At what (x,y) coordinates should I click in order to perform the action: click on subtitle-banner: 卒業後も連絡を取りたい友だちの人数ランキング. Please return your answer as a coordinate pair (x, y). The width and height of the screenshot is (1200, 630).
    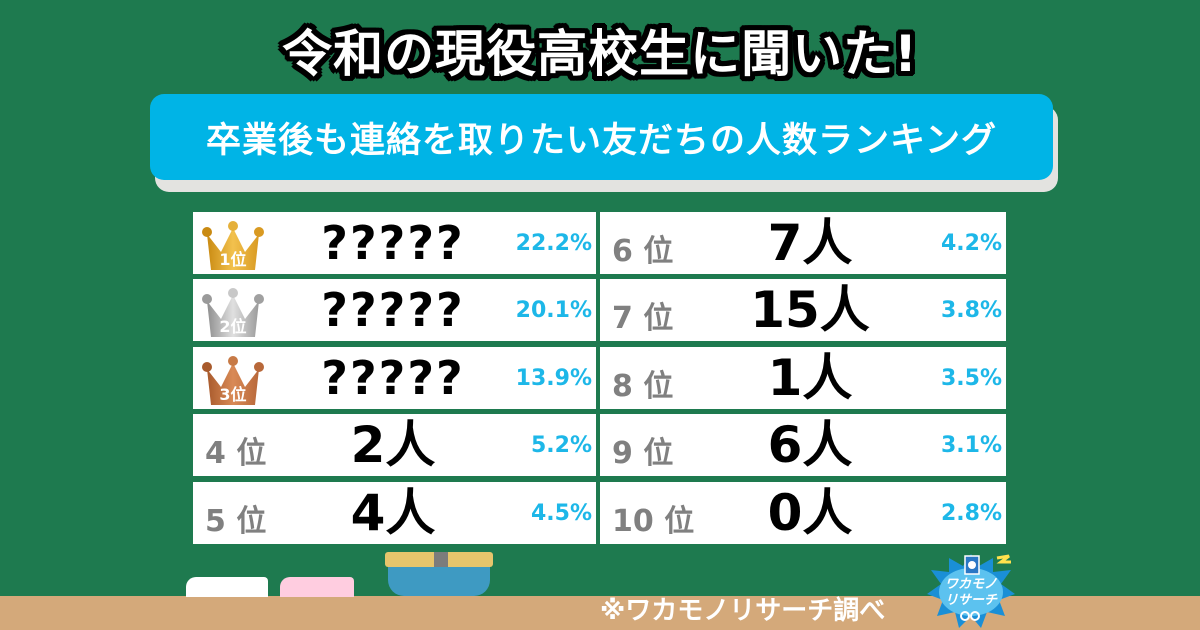
    Looking at the image, I should click on (601, 137).